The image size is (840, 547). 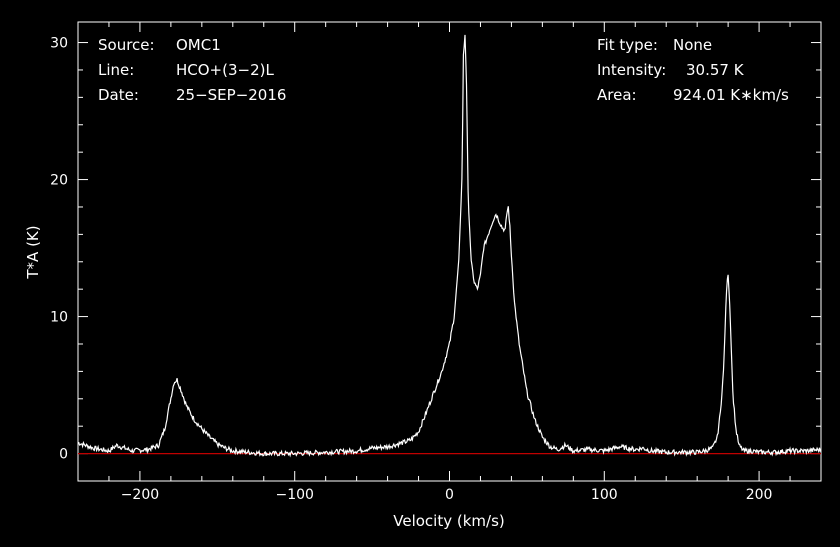 What do you see at coordinates (118, 95) in the screenshot?
I see `date-label: Date:` at bounding box center [118, 95].